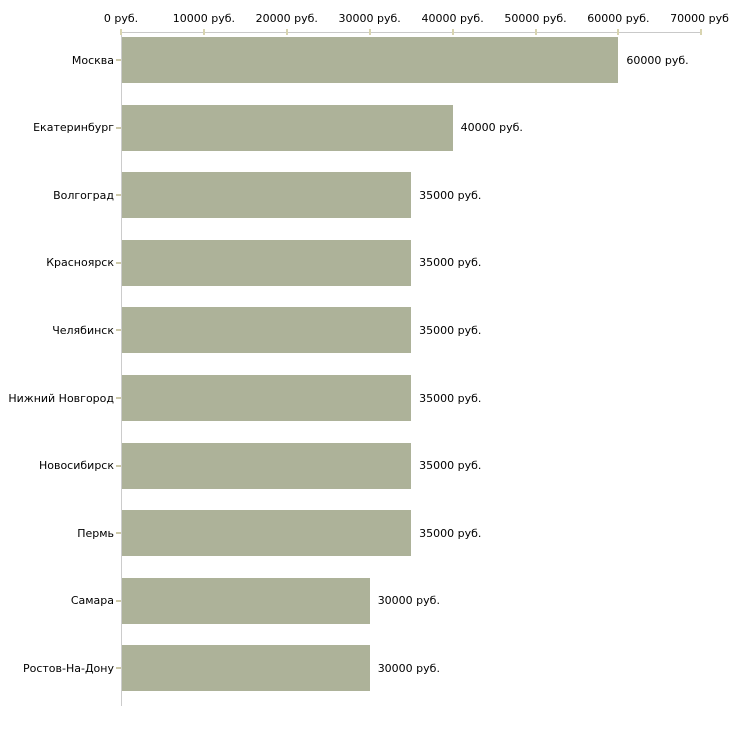  I want to click on x-axis-tick-label: 10000 руб., so click(204, 18).